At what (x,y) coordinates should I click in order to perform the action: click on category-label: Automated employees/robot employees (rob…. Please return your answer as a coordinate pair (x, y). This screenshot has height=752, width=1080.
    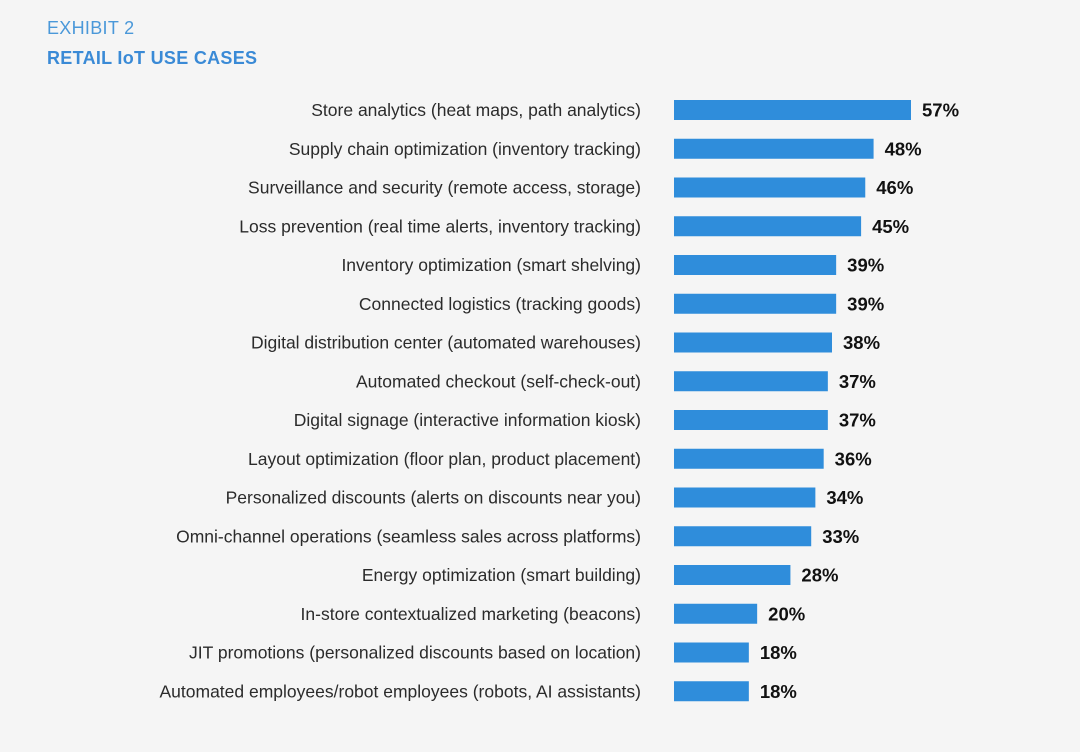
    Looking at the image, I should click on (401, 691).